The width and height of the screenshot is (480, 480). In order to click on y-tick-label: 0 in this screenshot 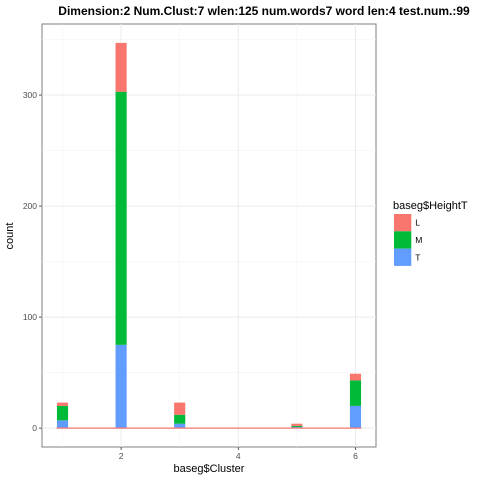, I will do `click(34, 428)`.